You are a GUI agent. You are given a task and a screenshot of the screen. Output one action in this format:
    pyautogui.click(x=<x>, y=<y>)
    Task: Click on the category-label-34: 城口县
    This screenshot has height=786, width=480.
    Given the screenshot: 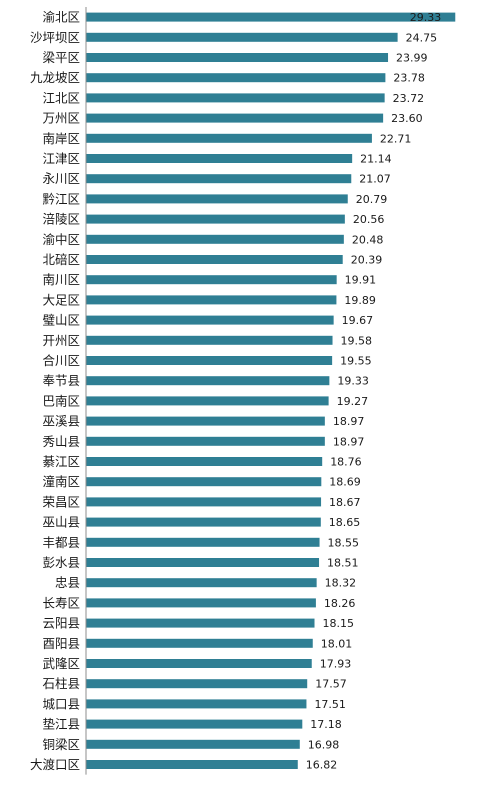 What is the action you would take?
    pyautogui.click(x=61, y=703)
    